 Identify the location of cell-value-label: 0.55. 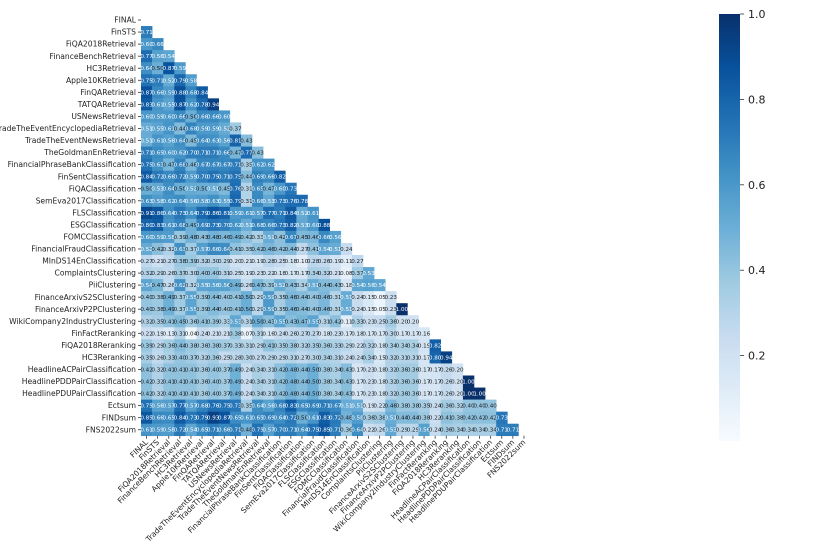
(191, 298).